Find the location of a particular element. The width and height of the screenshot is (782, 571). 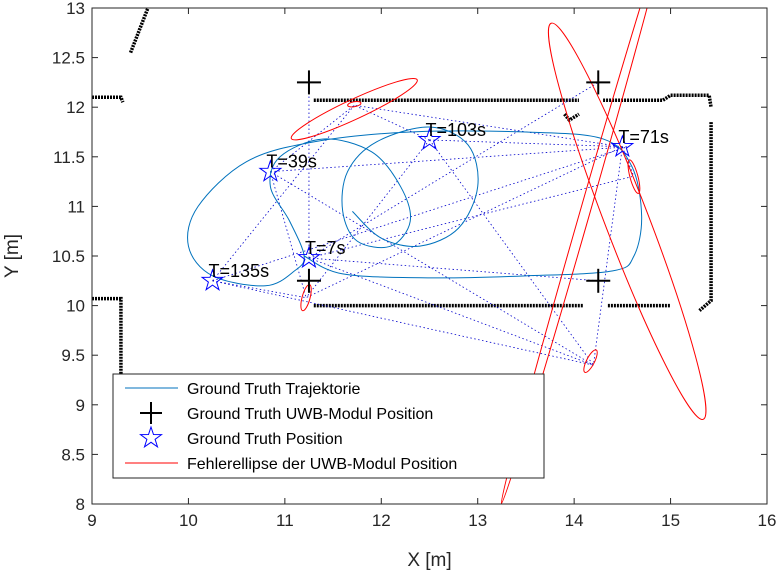

y-tick-label: 11.5 is located at coordinates (69, 157).